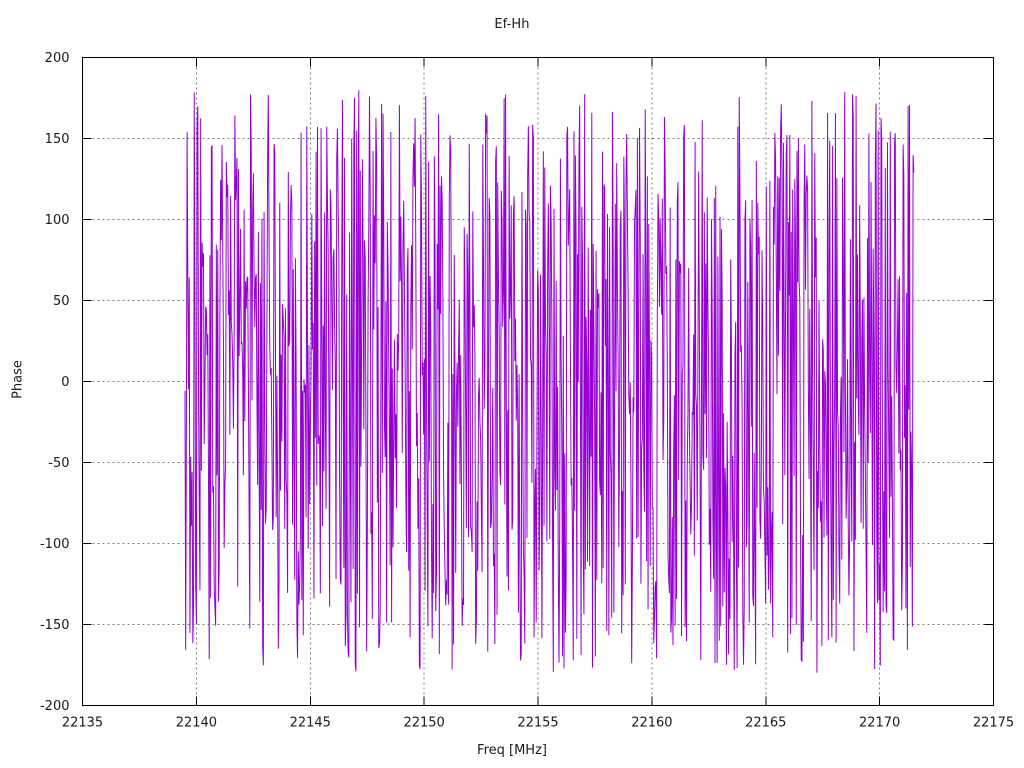 The height and width of the screenshot is (768, 1024). I want to click on x-tick-label: 22140, so click(196, 723).